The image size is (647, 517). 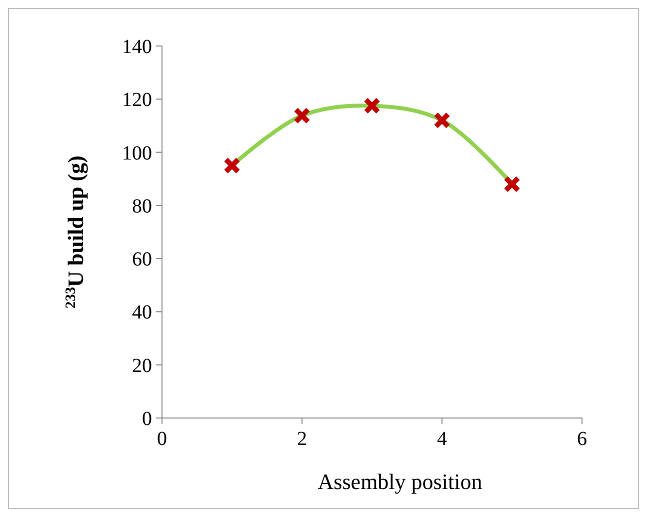 What do you see at coordinates (137, 100) in the screenshot?
I see `y-tick-label: 120` at bounding box center [137, 100].